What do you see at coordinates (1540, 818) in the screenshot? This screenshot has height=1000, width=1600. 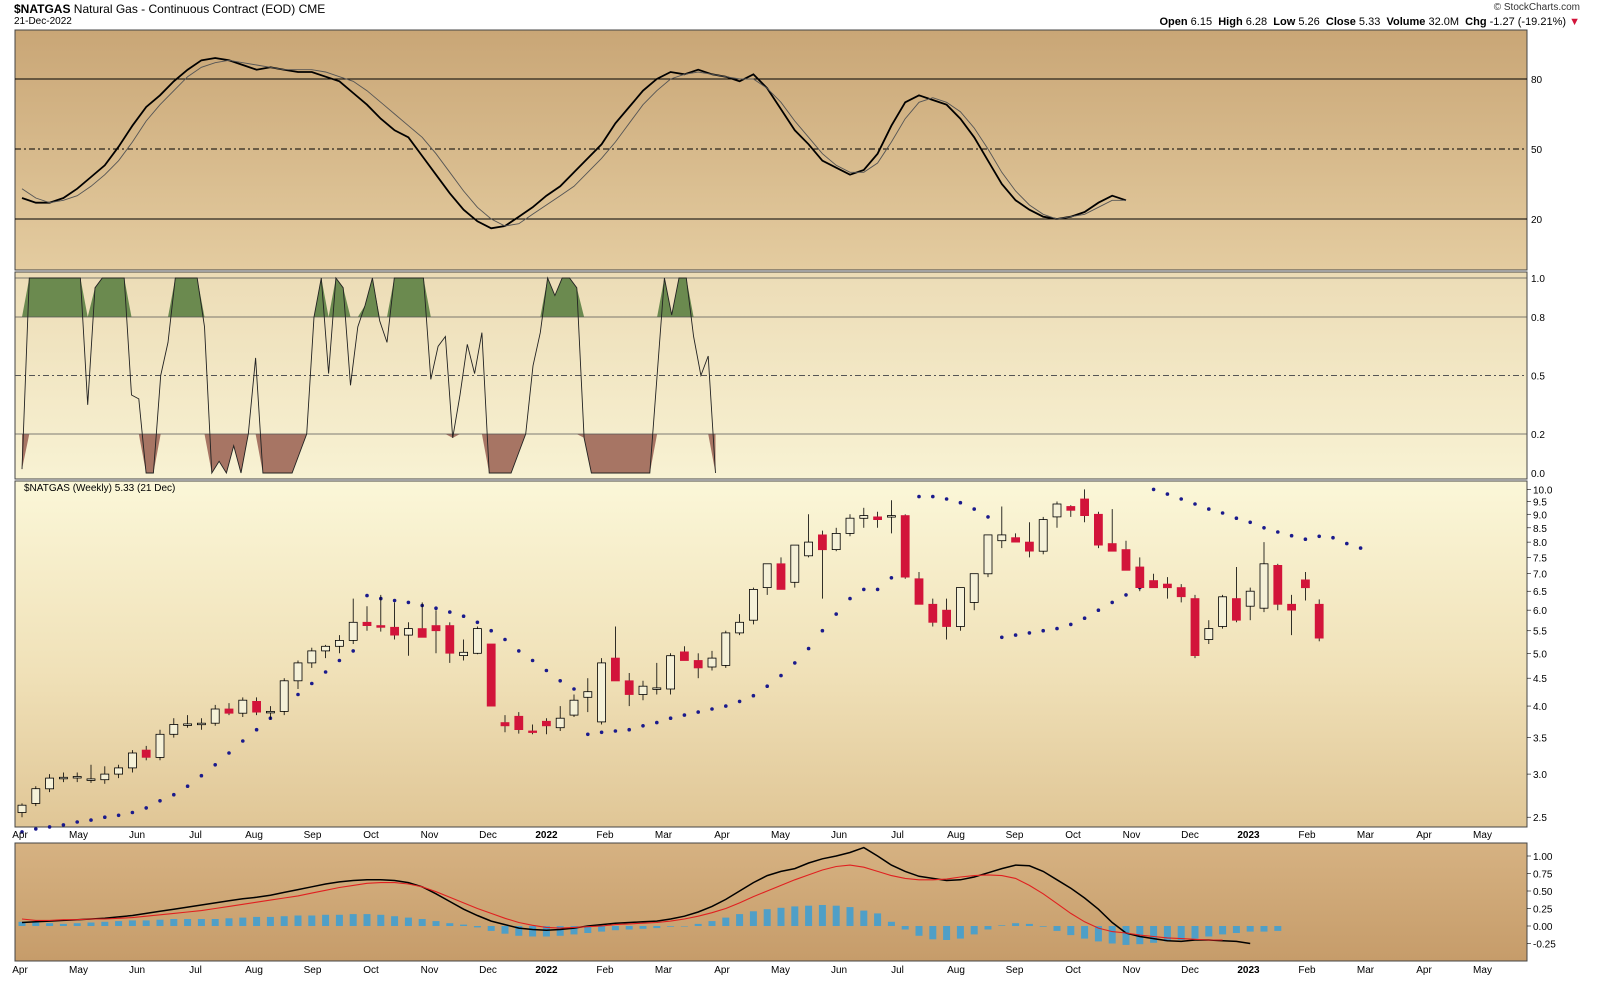 I see `price-tick-label: 2.5` at bounding box center [1540, 818].